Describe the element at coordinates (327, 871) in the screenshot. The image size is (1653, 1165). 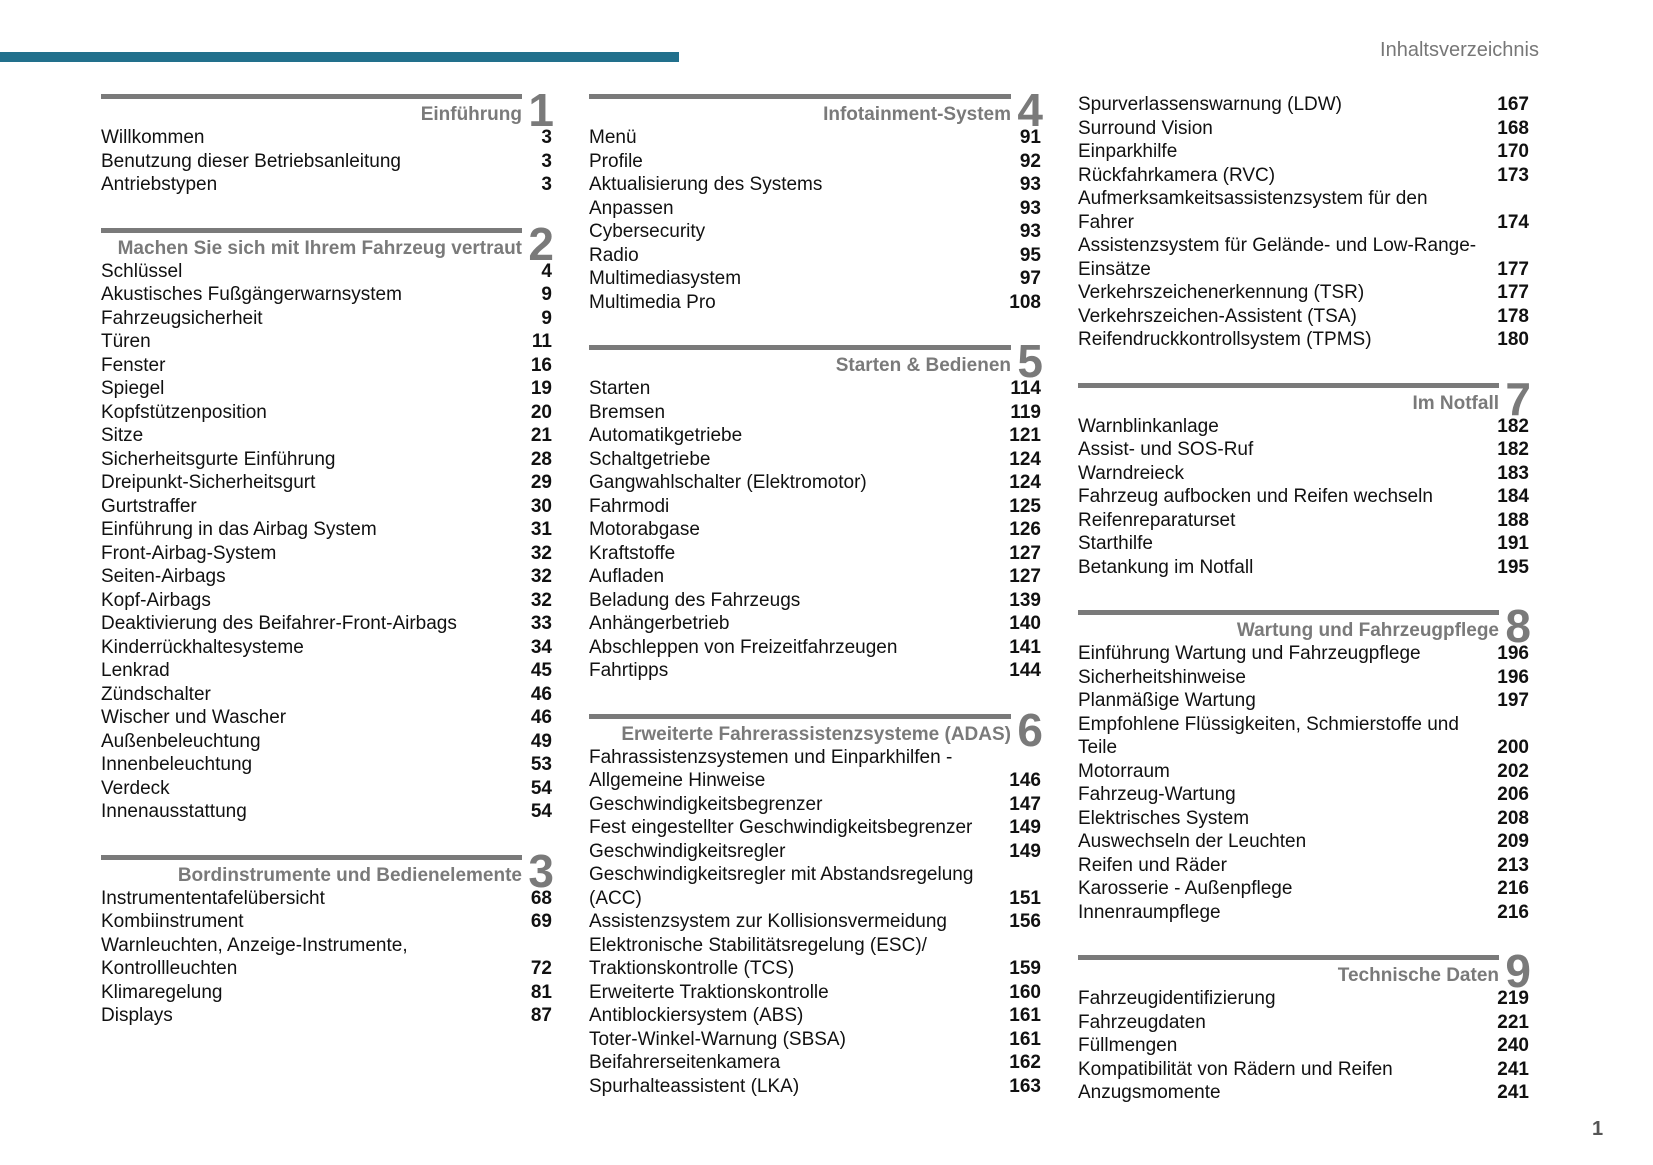
I see `section-header: Bordinstrumente und Bedienelemente 3` at that location.